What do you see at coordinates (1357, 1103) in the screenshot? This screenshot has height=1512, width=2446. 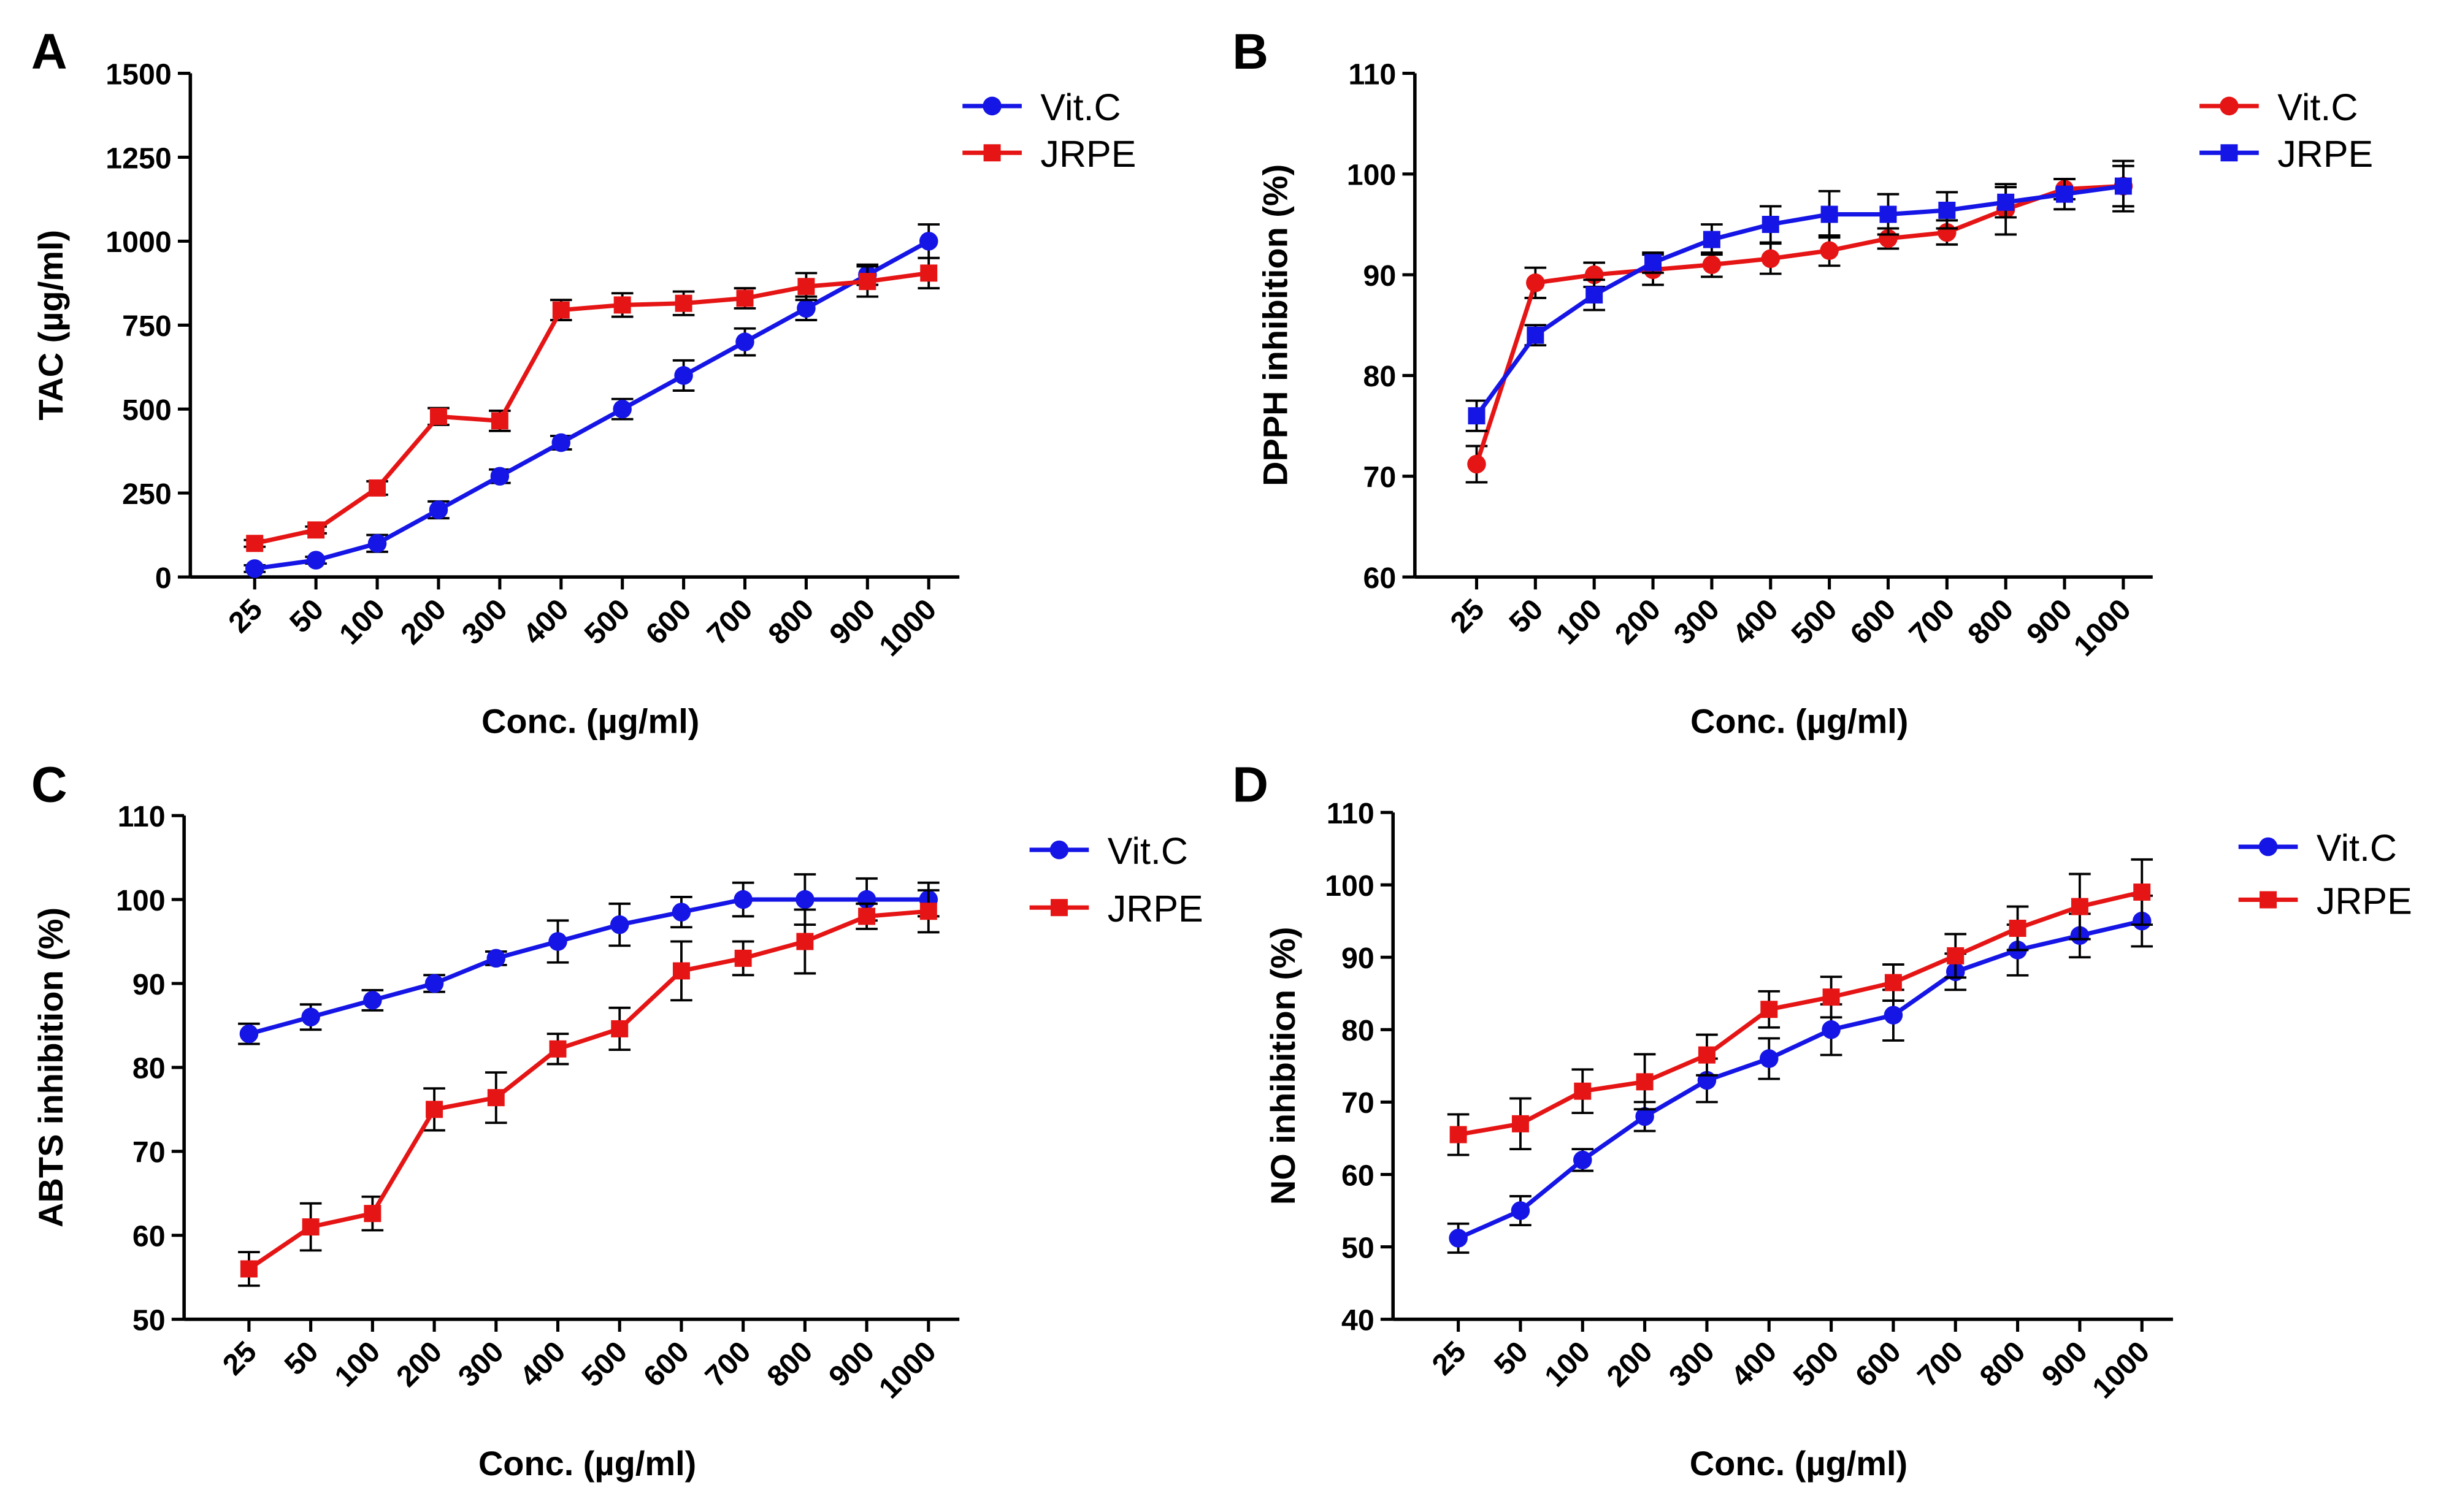 I see `y-tick-label: 70` at bounding box center [1357, 1103].